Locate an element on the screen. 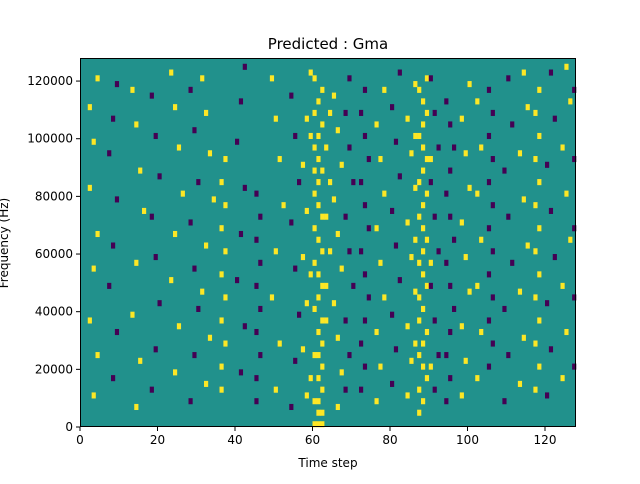  x-axis-label: Time step is located at coordinates (327, 463).